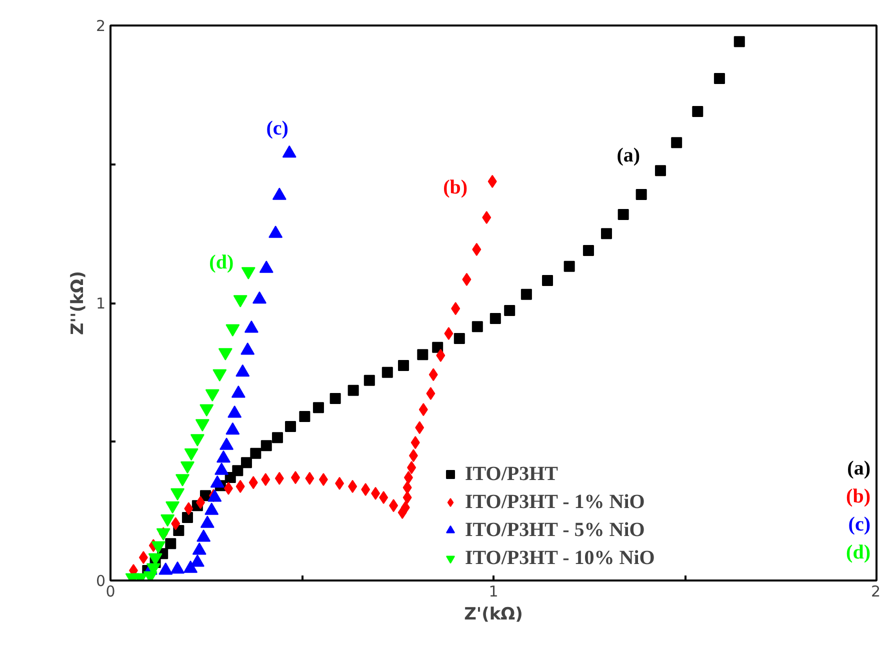 Image resolution: width=880 pixels, height=650 pixels. I want to click on x-axis-title: Z'(kΩ), so click(493, 614).